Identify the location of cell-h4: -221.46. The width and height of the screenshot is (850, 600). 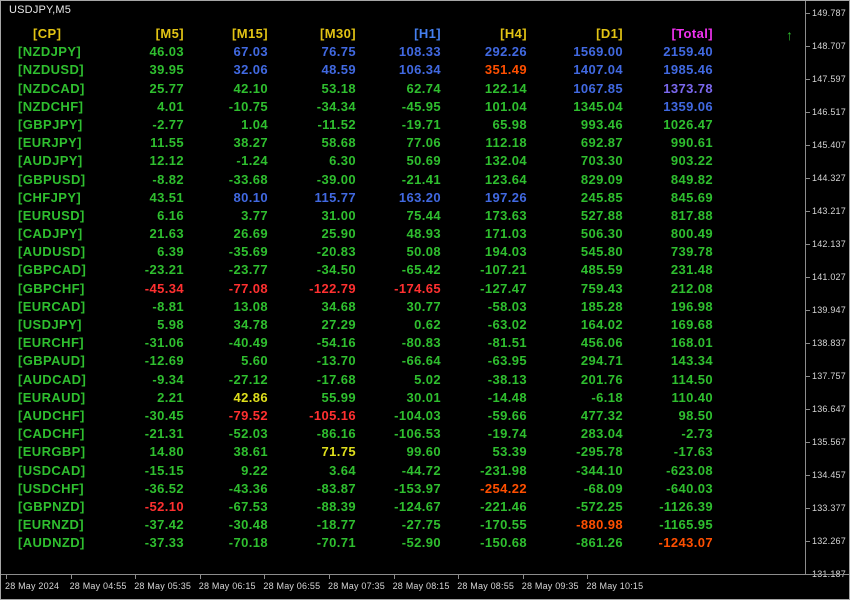
(503, 506).